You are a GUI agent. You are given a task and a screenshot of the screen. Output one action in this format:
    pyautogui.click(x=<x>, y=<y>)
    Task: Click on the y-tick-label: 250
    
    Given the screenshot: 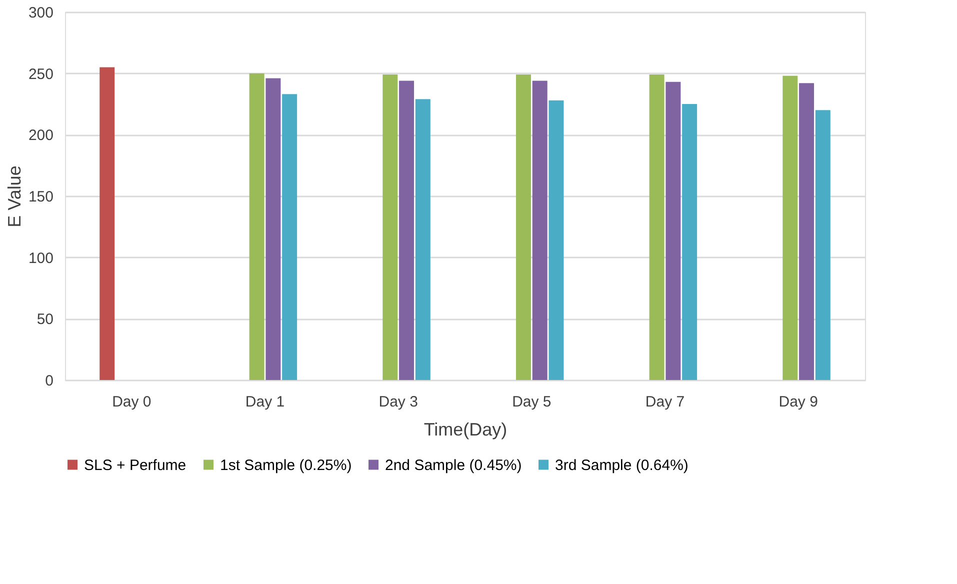 What is the action you would take?
    pyautogui.click(x=41, y=74)
    